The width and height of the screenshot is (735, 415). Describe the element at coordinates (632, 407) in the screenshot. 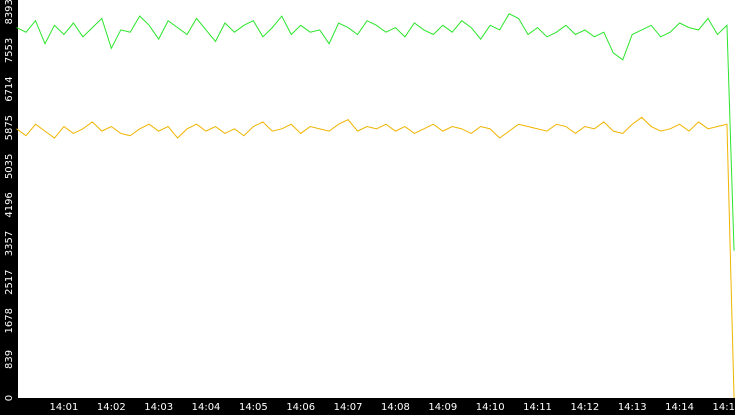

I see `x-tick-label: 14:13` at that location.